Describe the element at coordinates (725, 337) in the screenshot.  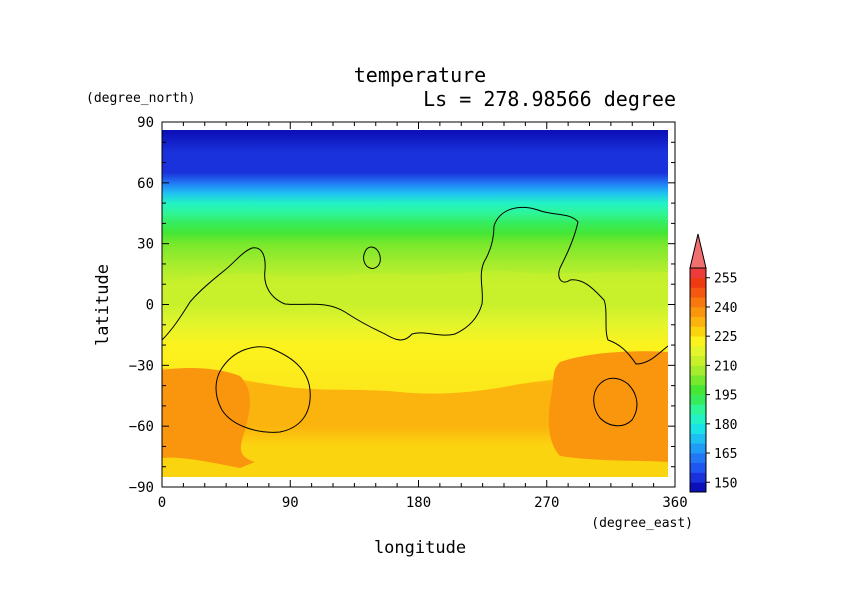
I see `colorbar-tick-label: 225` at that location.